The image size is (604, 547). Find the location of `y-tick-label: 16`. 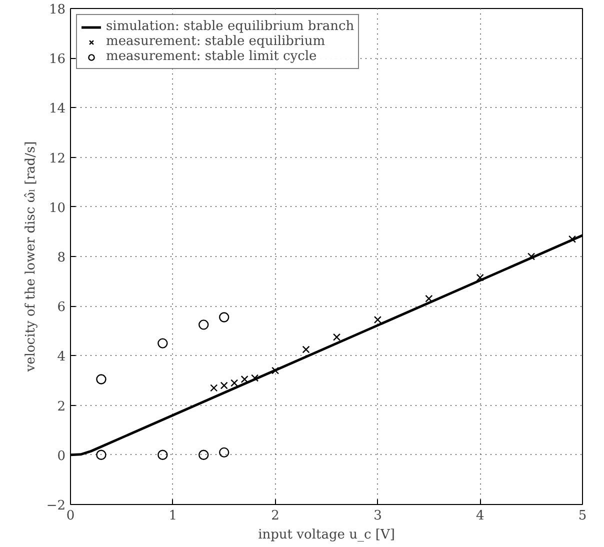

y-tick-label: 16 is located at coordinates (57, 60).